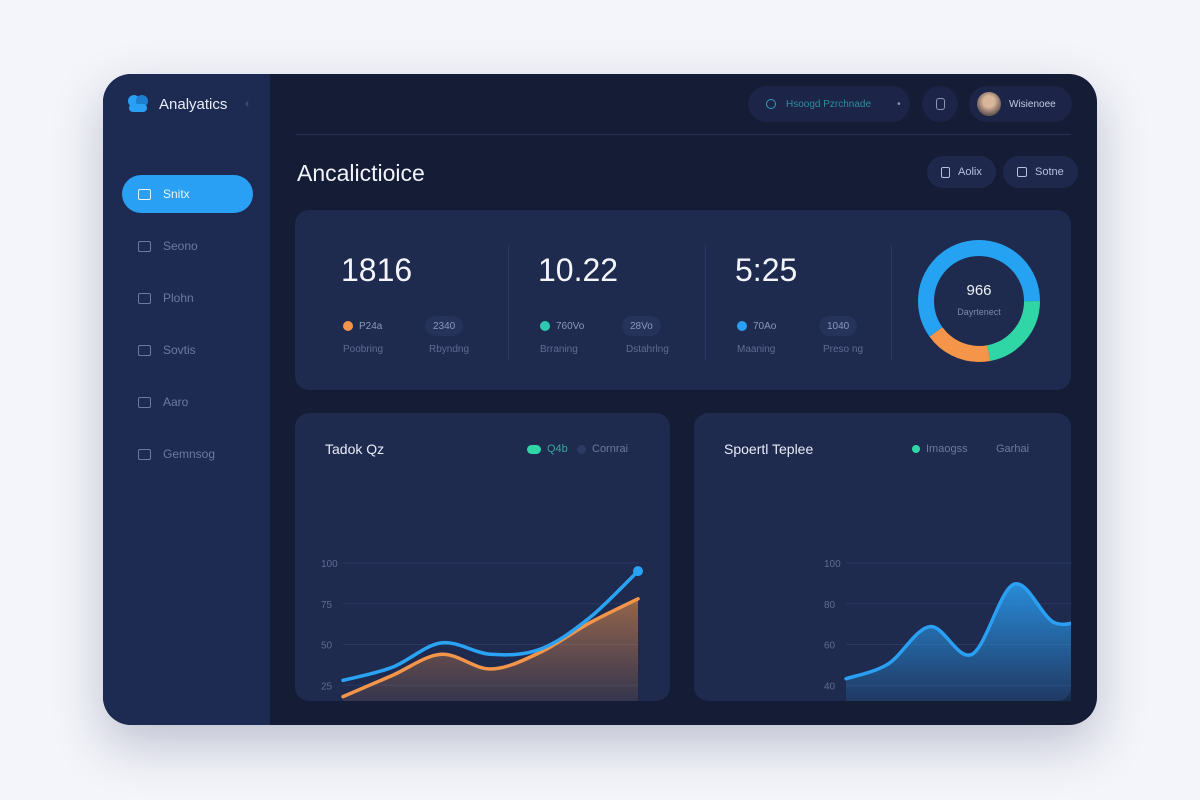 The width and height of the screenshot is (1200, 800). I want to click on legend-label: Cornrai, so click(610, 449).